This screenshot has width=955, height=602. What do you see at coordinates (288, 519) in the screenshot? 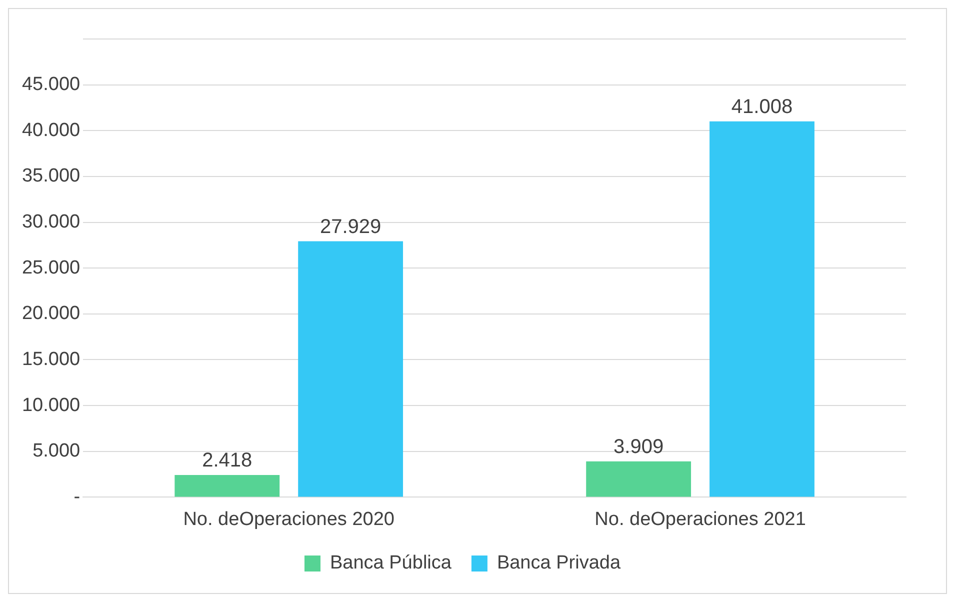
I see `x-tick-label: No. deOperaciones 2020` at bounding box center [288, 519].